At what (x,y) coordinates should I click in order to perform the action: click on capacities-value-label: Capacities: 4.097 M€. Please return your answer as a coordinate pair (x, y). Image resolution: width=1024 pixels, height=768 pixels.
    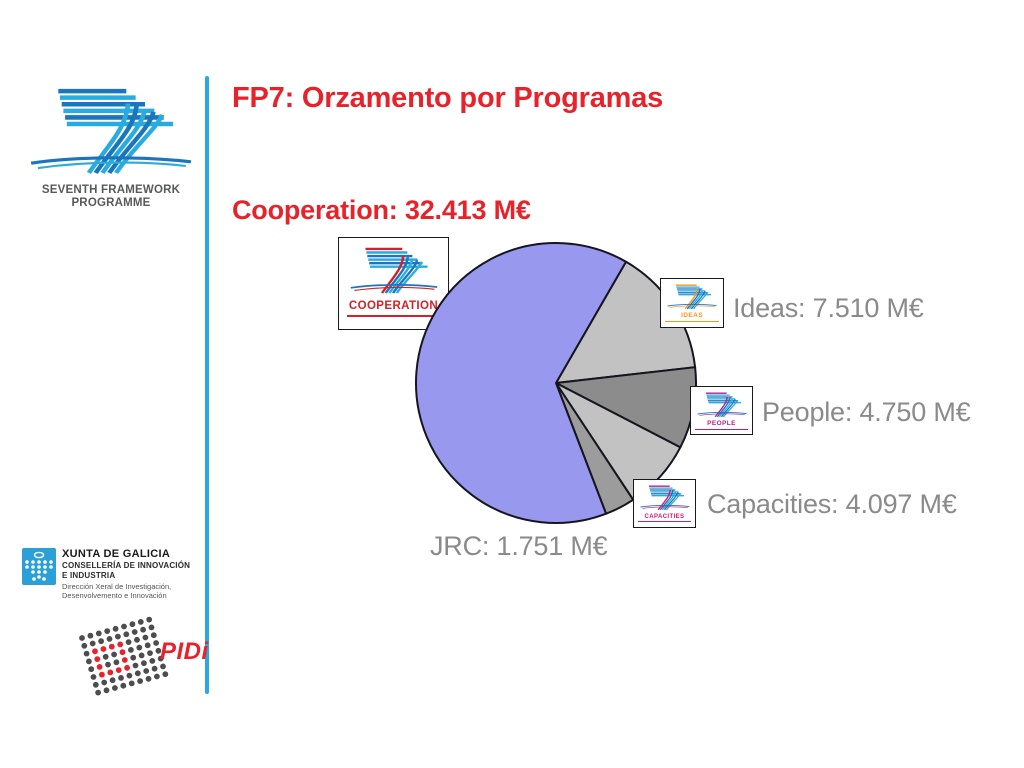
    Looking at the image, I should click on (832, 504).